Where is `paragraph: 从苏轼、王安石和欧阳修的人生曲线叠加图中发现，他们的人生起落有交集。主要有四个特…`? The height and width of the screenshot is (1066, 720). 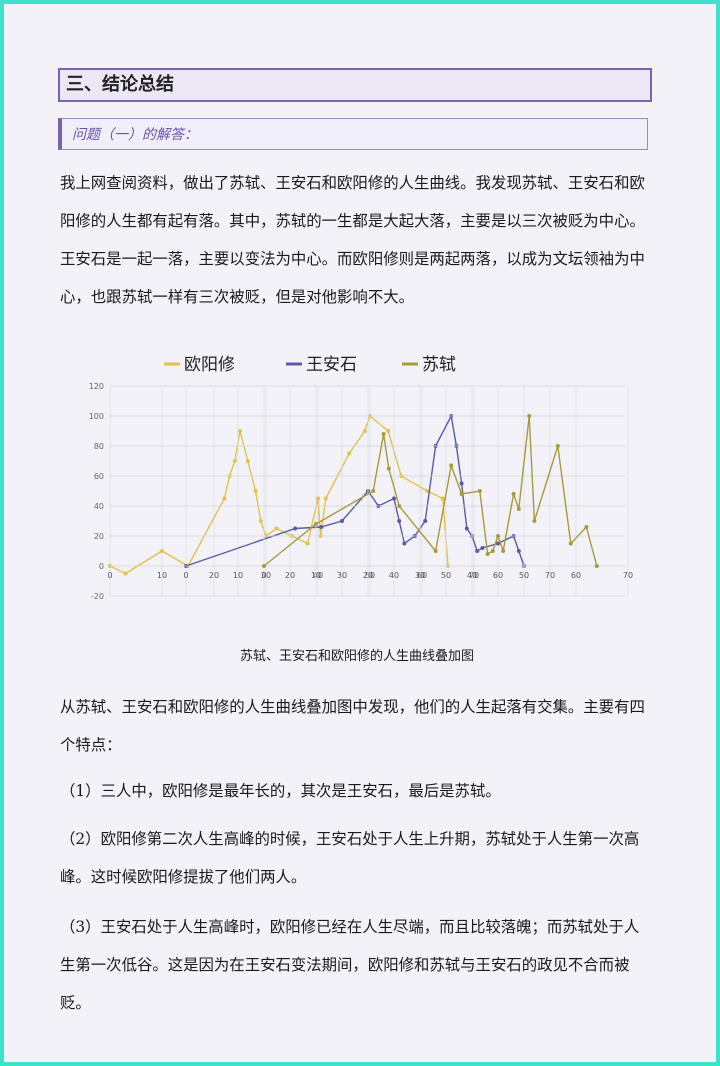 paragraph: 从苏轼、王安石和欧阳修的人生曲线叠加图中发现，他们的人生起落有交集。主要有四个特… is located at coordinates (352, 726).